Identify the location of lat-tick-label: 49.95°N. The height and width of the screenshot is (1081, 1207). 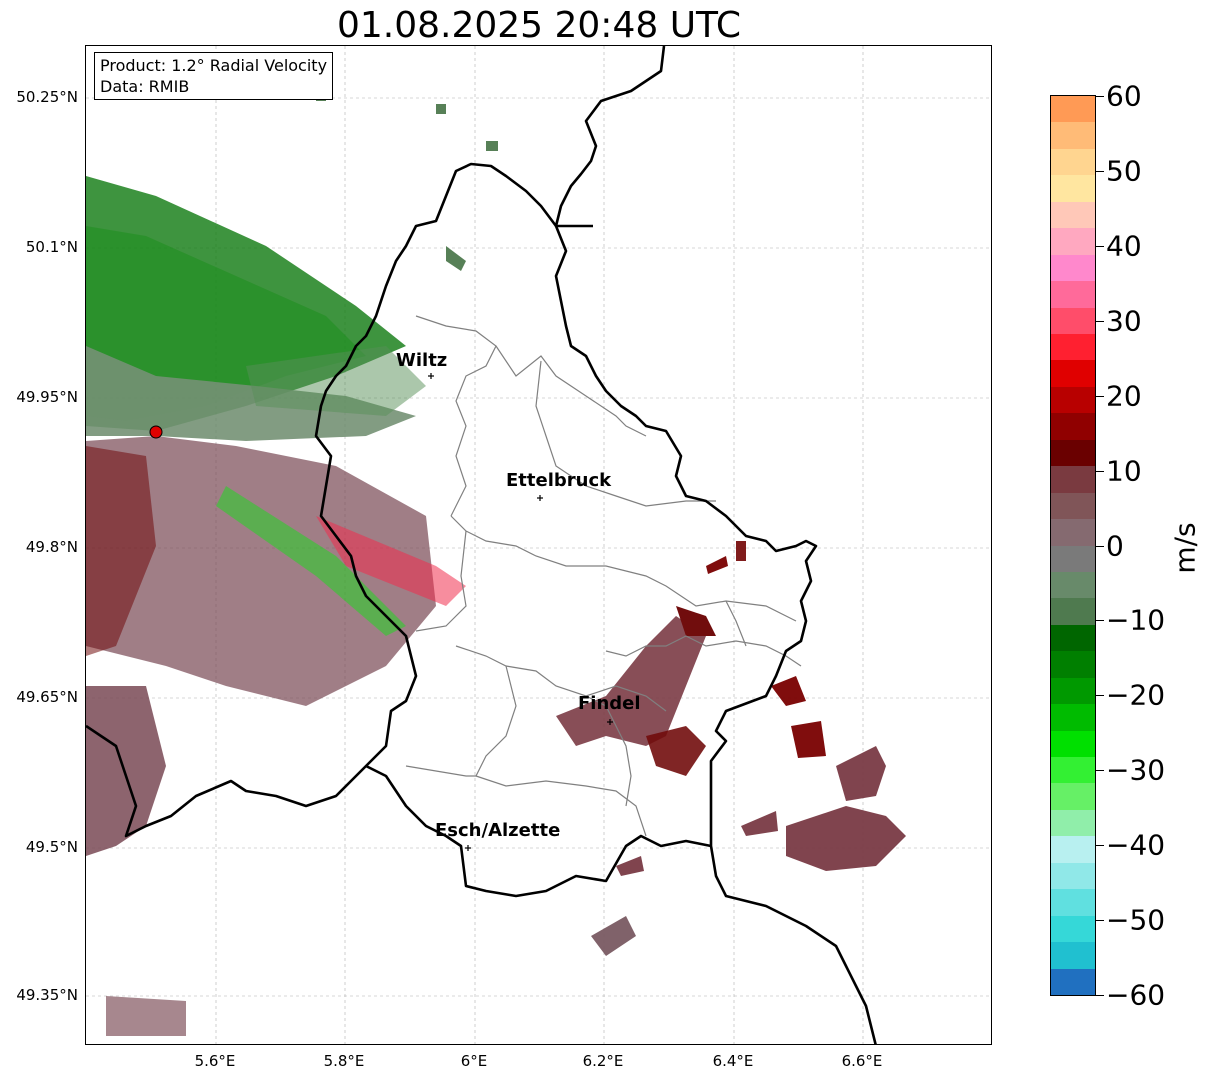
(47, 397).